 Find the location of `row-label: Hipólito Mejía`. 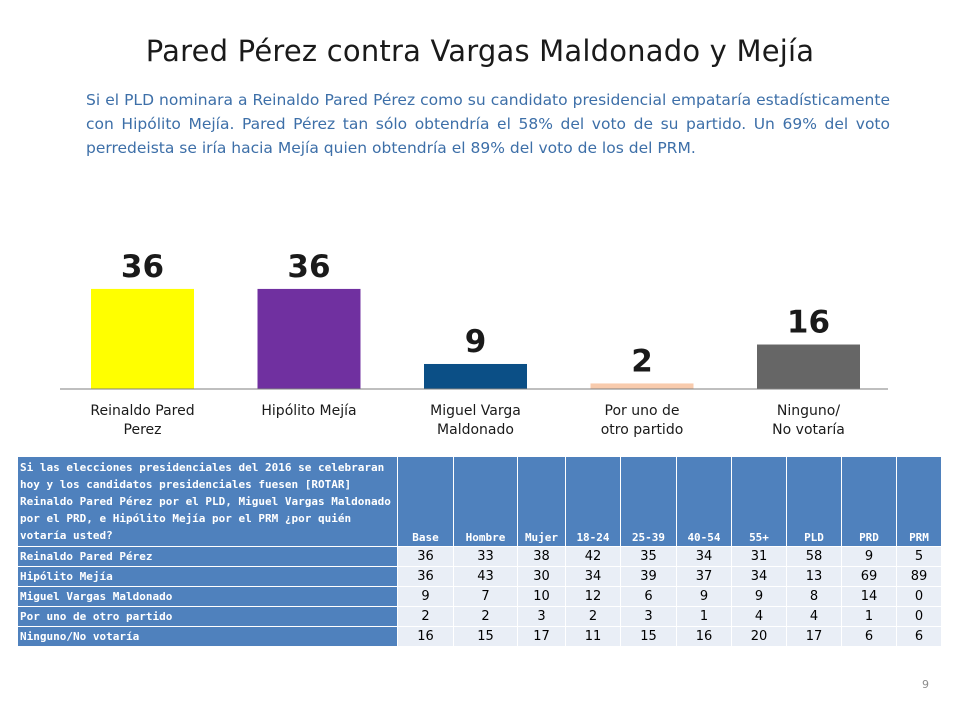

row-label: Hipólito Mejía is located at coordinates (207, 576).